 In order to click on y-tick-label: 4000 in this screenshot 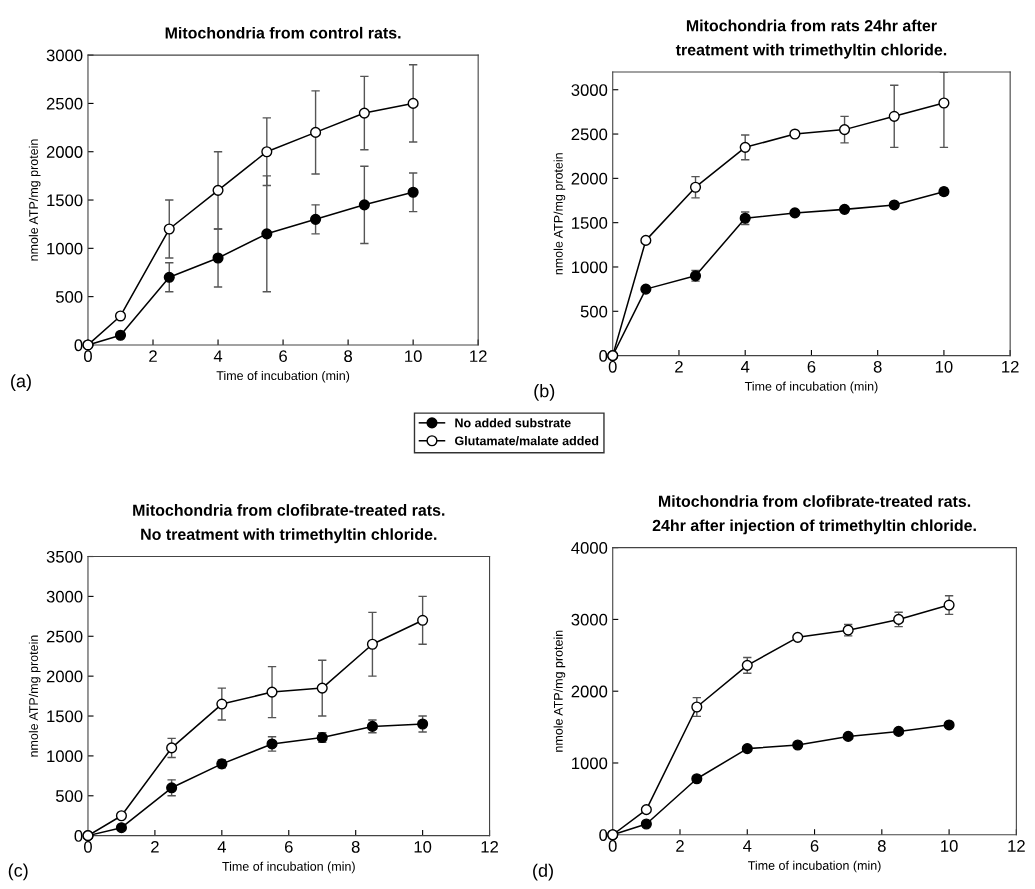, I will do `click(589, 548)`.